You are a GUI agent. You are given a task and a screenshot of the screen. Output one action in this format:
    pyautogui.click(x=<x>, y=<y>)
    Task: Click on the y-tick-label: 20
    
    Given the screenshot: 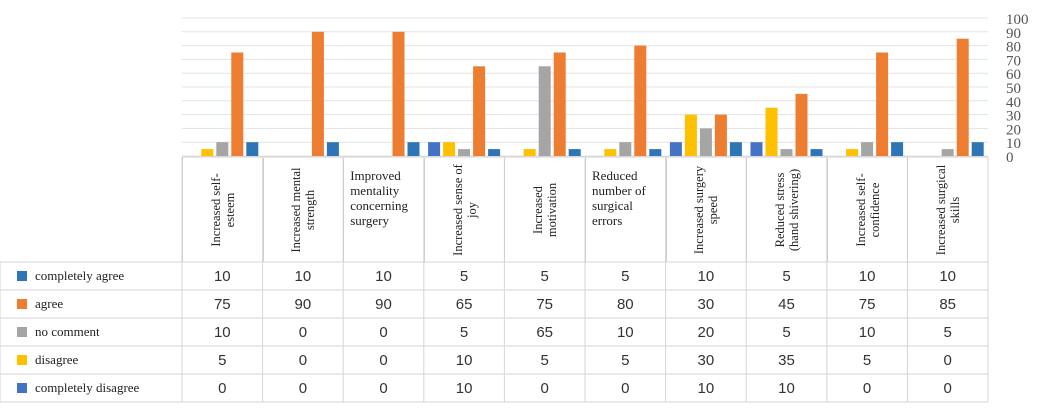 What is the action you would take?
    pyautogui.click(x=1013, y=130)
    